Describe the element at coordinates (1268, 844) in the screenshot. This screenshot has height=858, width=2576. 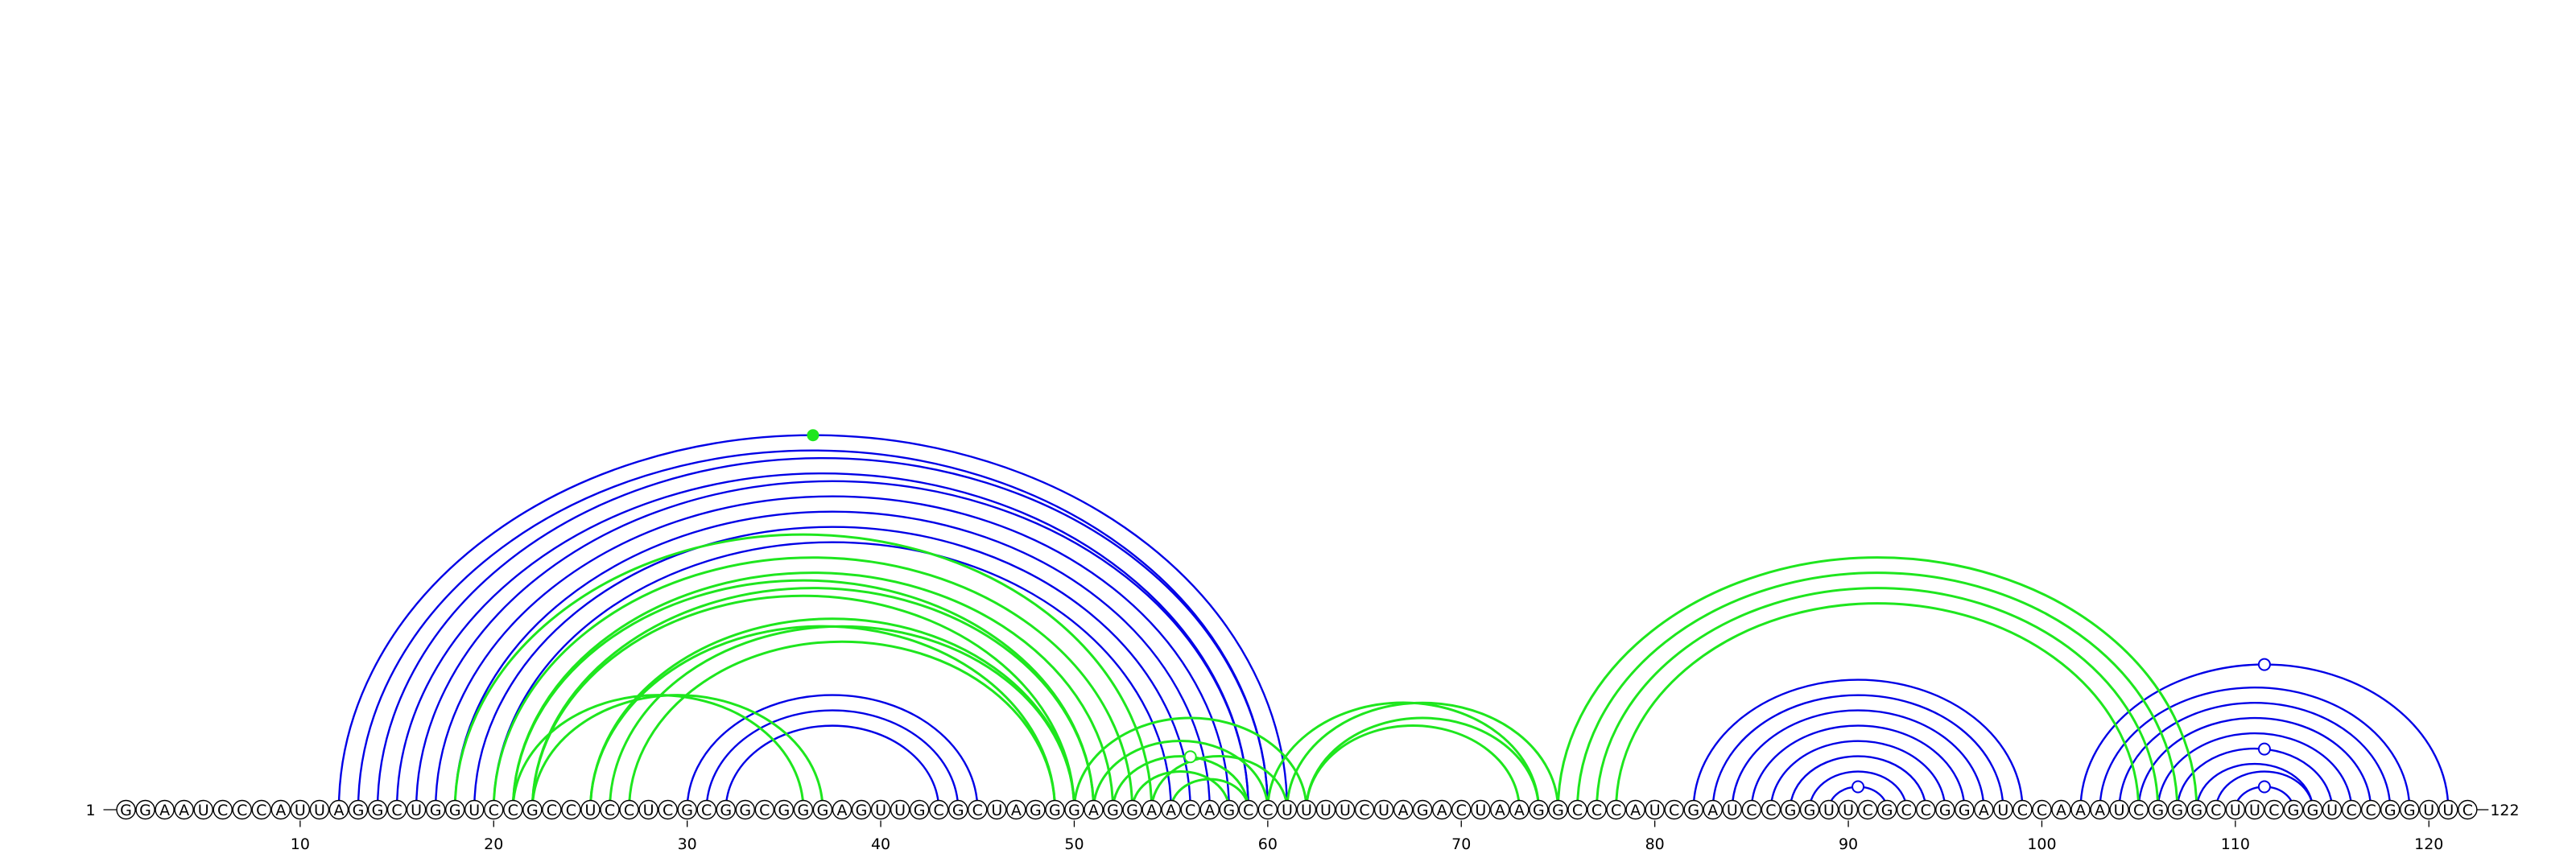
I see `tick-label: 60` at that location.